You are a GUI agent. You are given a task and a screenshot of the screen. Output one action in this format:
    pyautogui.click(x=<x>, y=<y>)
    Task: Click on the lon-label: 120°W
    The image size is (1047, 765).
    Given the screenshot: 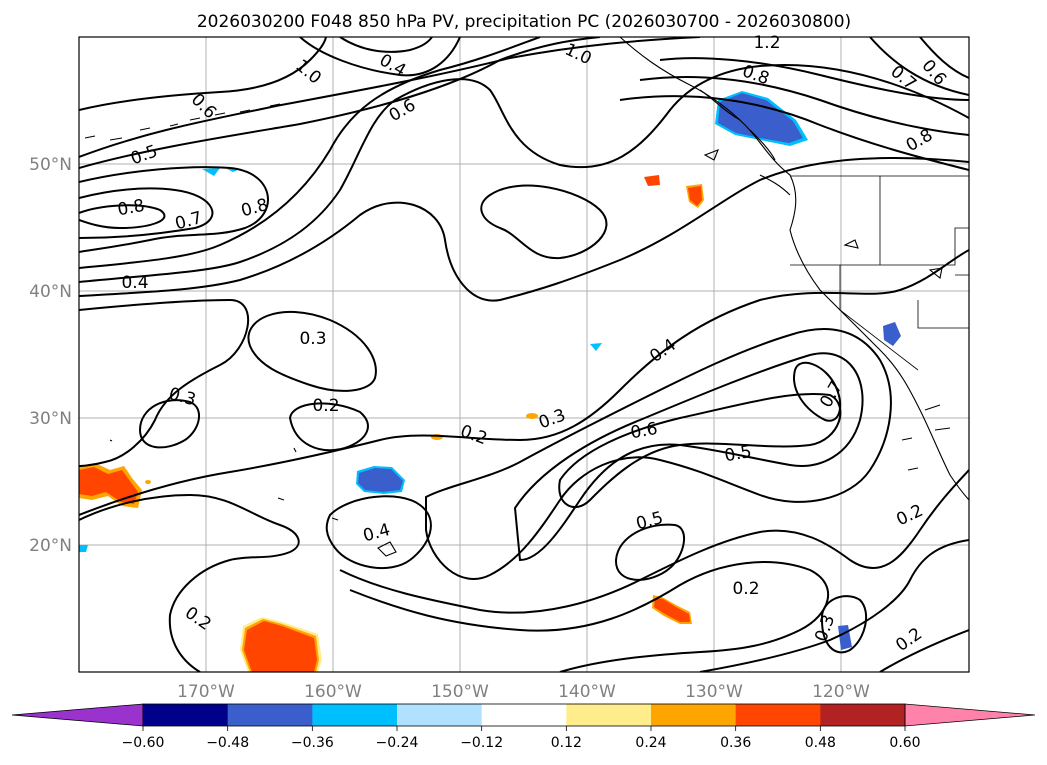 What is the action you would take?
    pyautogui.click(x=841, y=692)
    